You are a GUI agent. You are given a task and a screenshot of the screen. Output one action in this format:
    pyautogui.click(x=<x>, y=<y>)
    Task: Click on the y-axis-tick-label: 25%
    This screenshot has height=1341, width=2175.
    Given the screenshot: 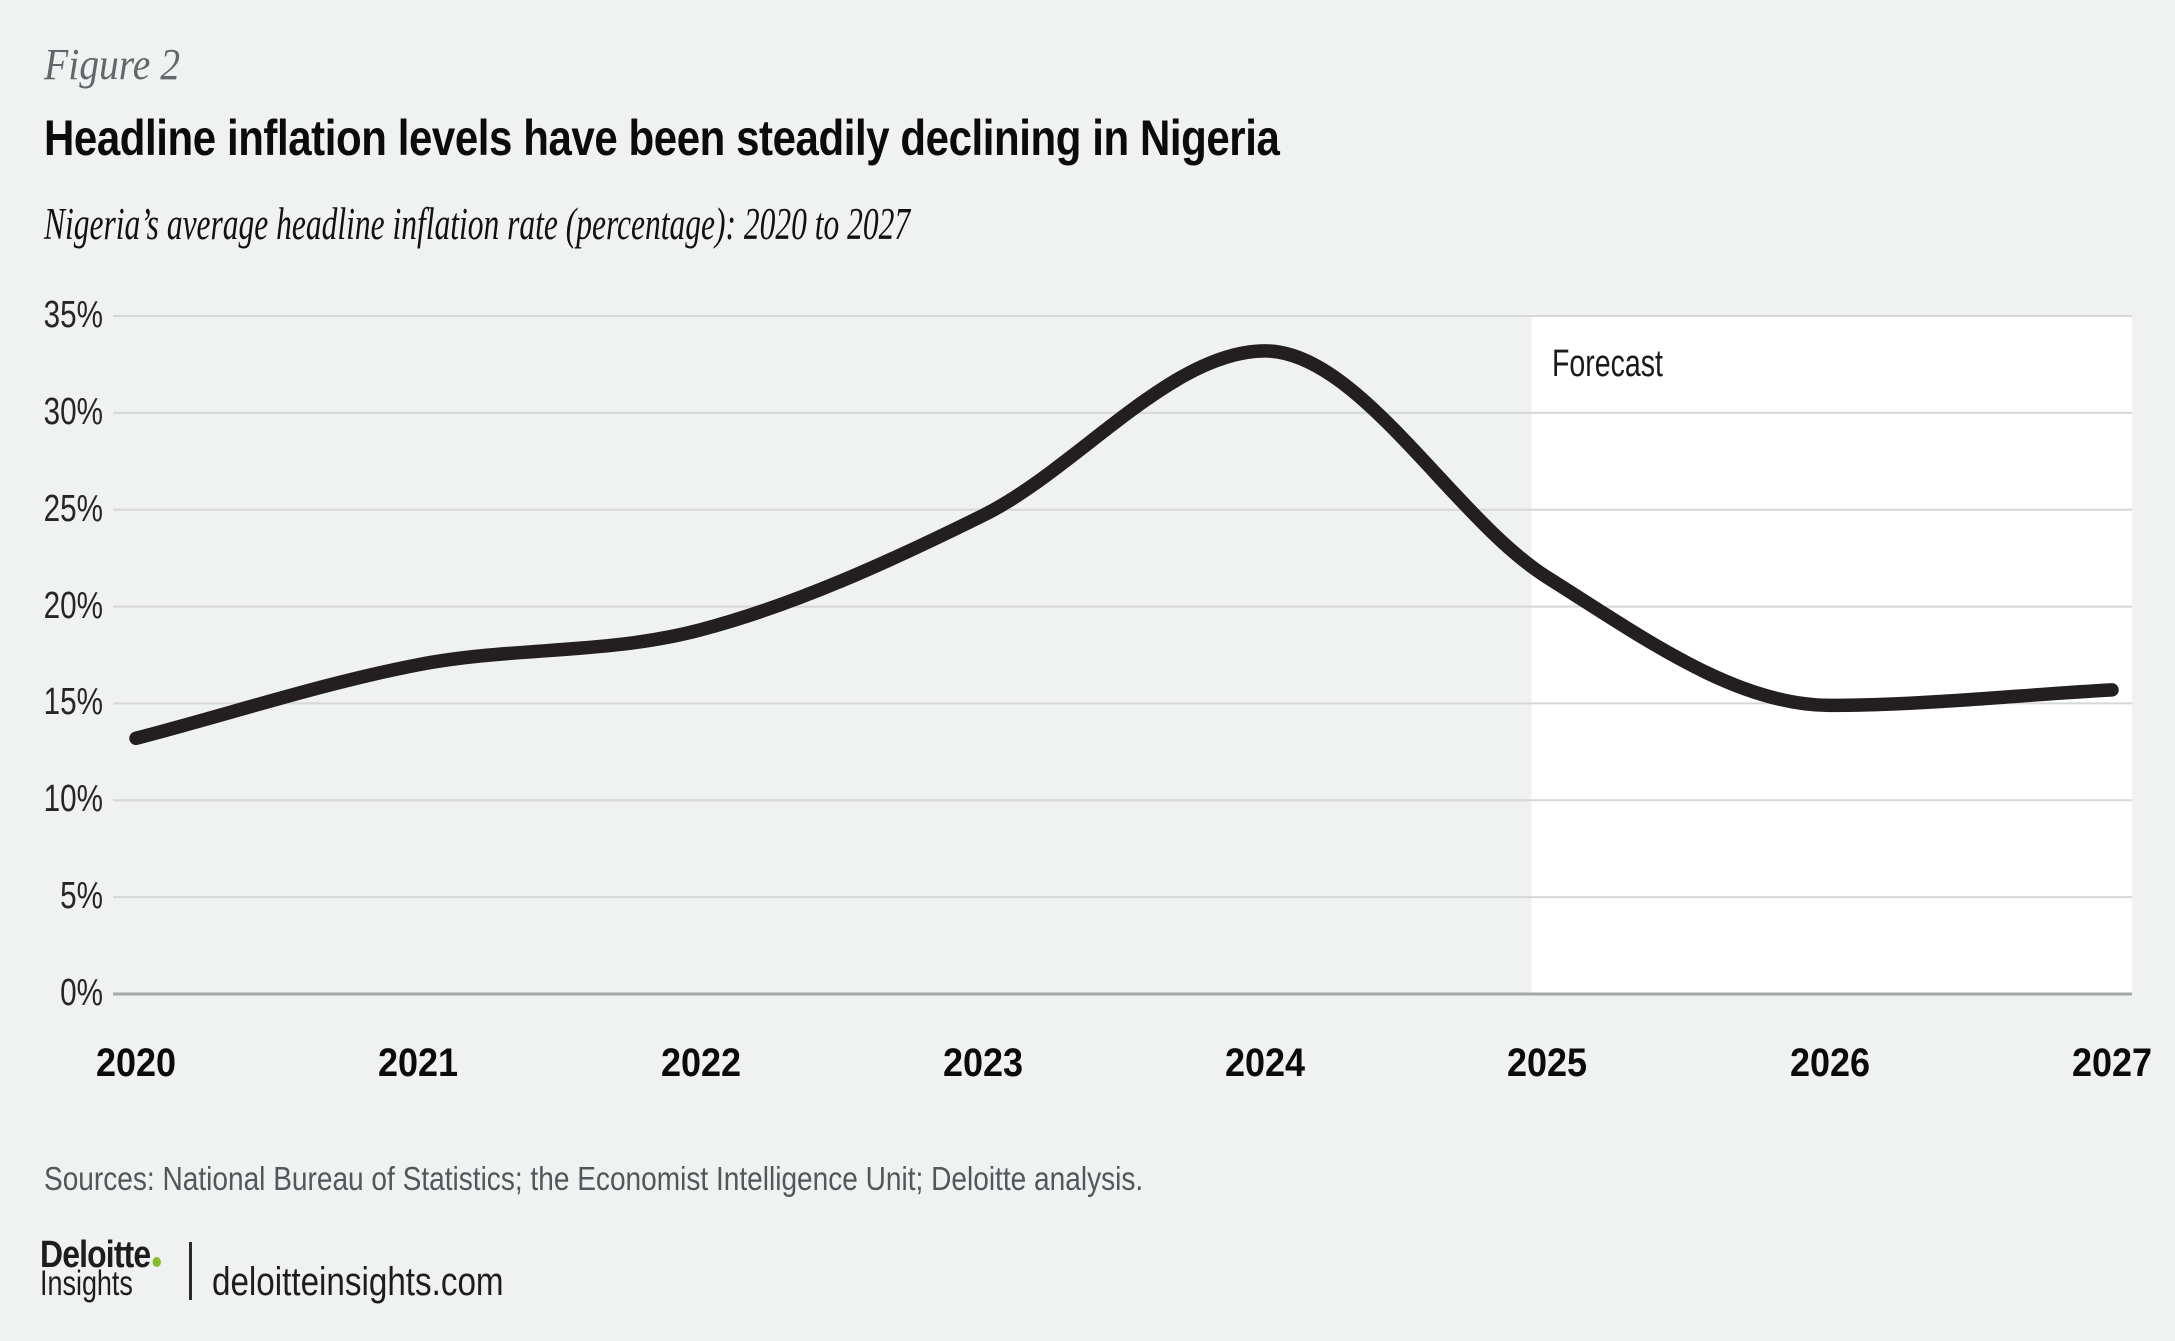 What is the action you would take?
    pyautogui.click(x=73, y=508)
    